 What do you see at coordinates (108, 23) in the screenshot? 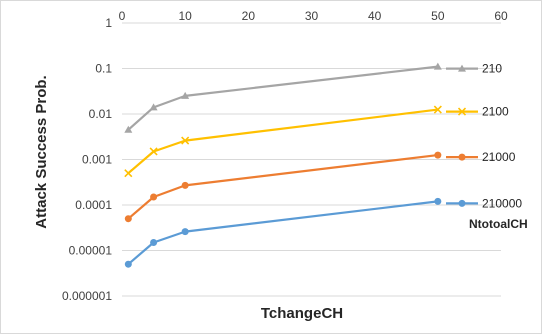
I see `y-tick-label: 1` at bounding box center [108, 23].